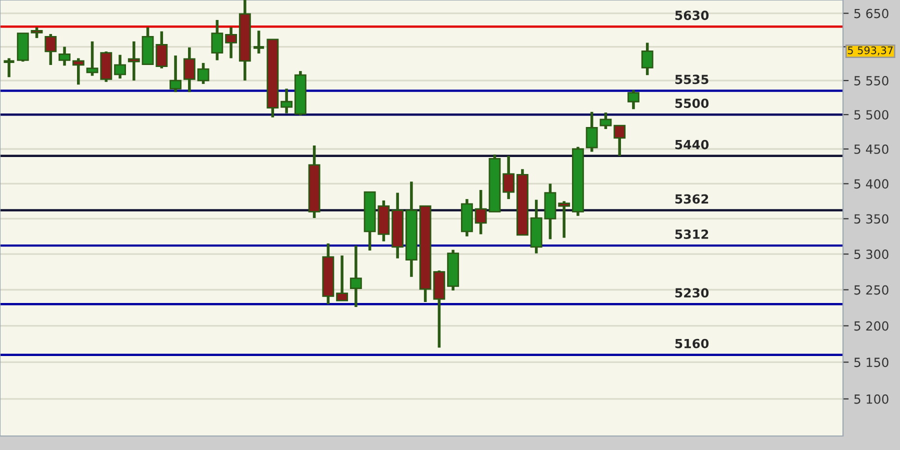 Image resolution: width=900 pixels, height=450 pixels. I want to click on ref-line-label: 5630, so click(692, 15).